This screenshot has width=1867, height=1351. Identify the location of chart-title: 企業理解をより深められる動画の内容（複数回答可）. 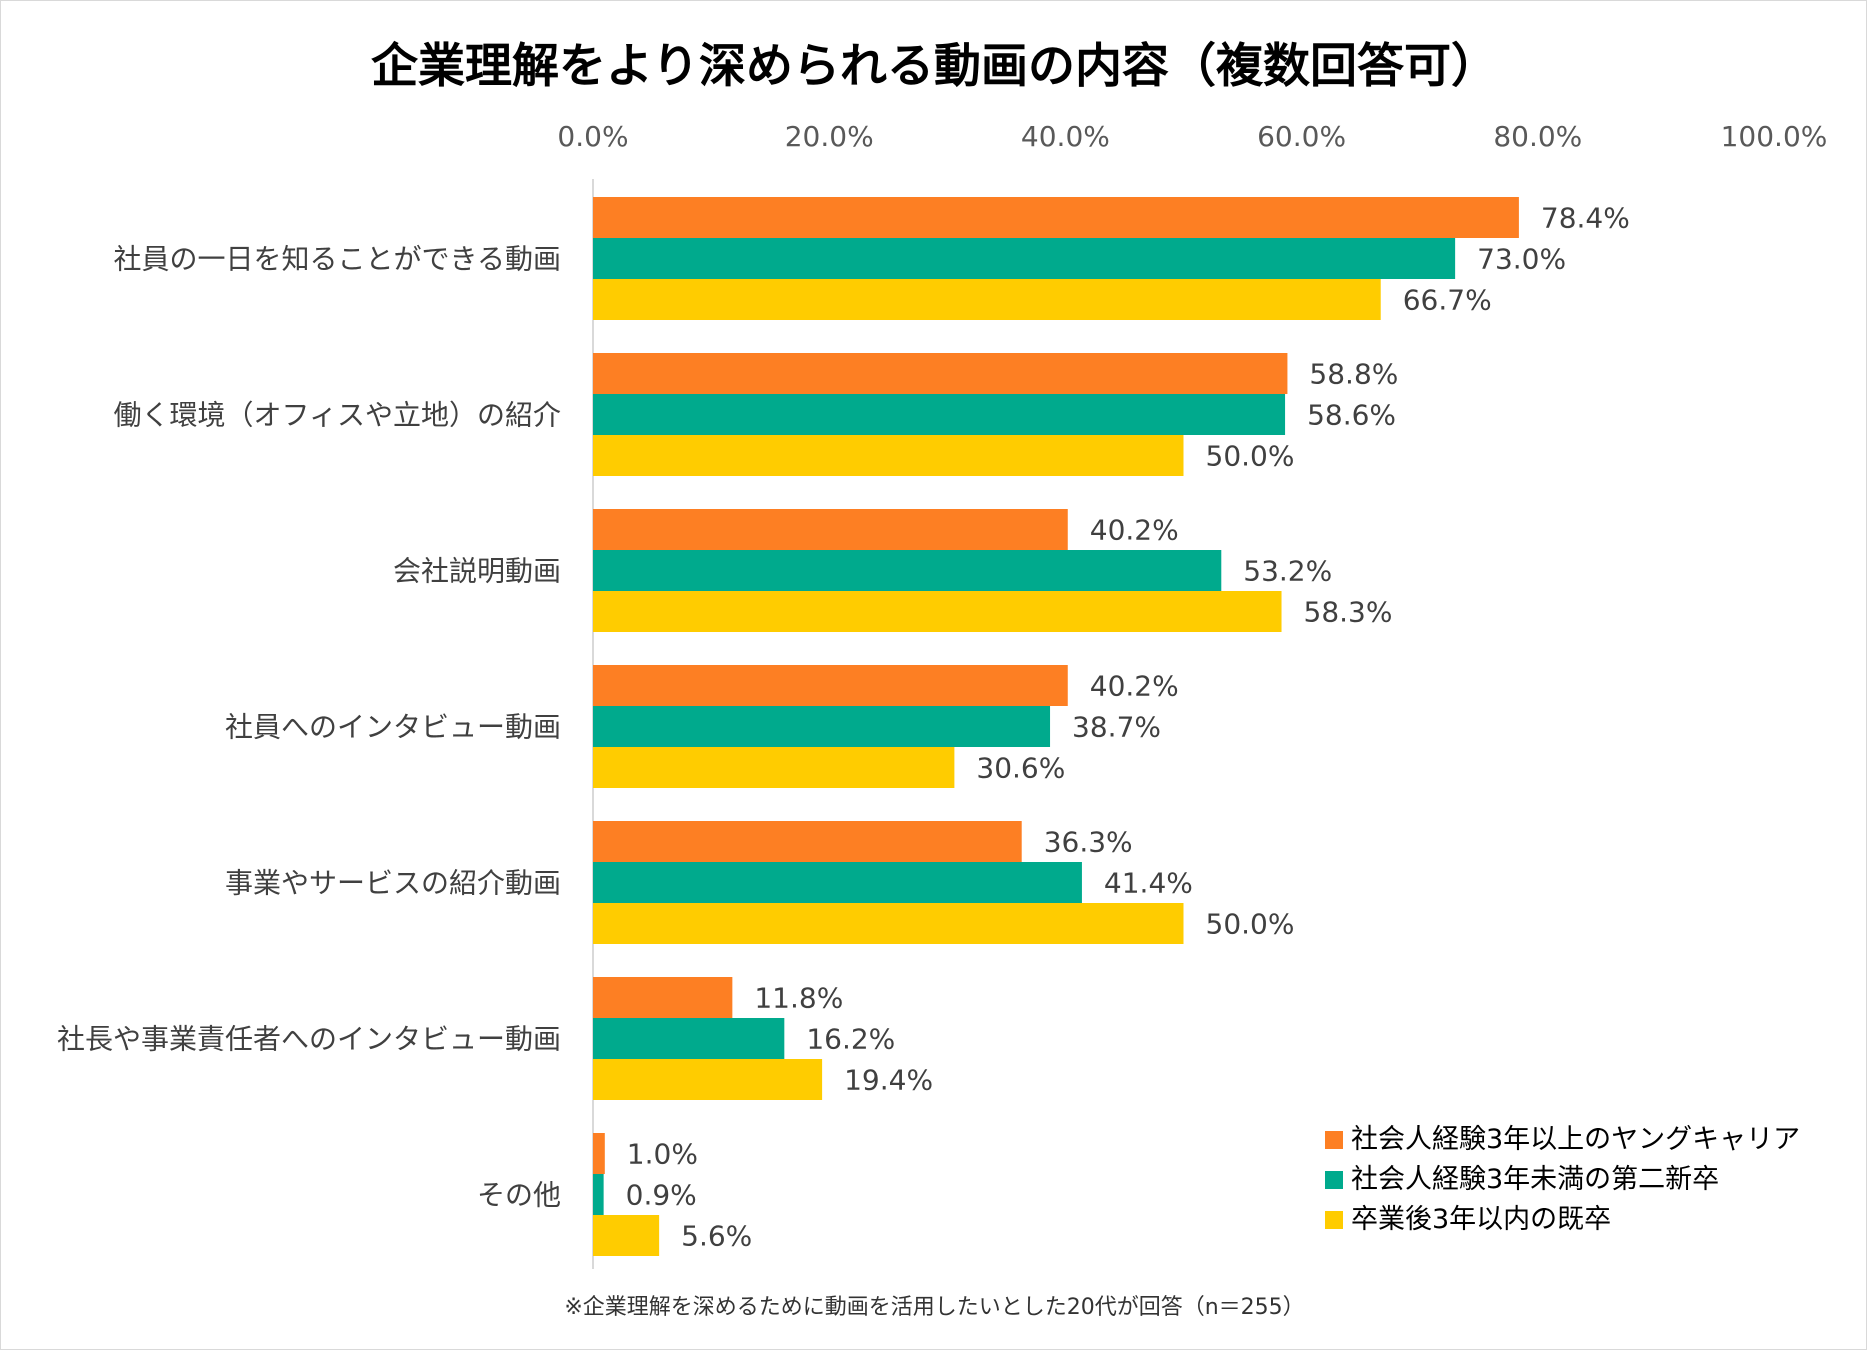
(934, 66).